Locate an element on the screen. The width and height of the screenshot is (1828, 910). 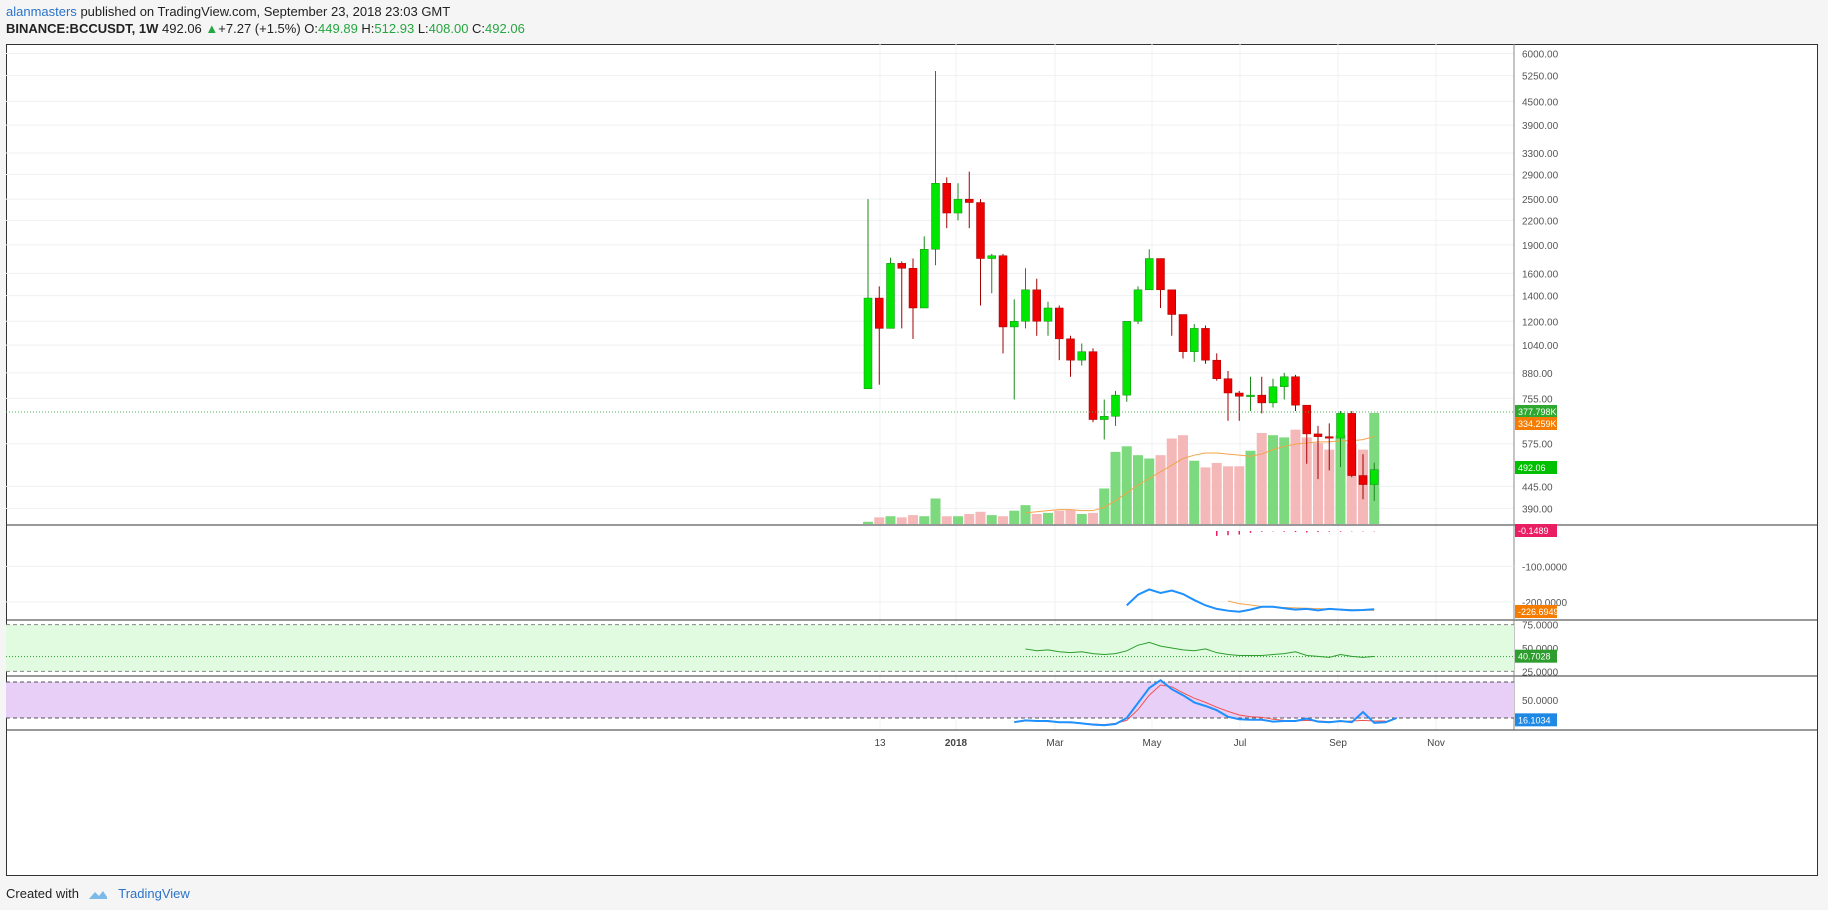
last-price: 492.06 is located at coordinates (182, 28).